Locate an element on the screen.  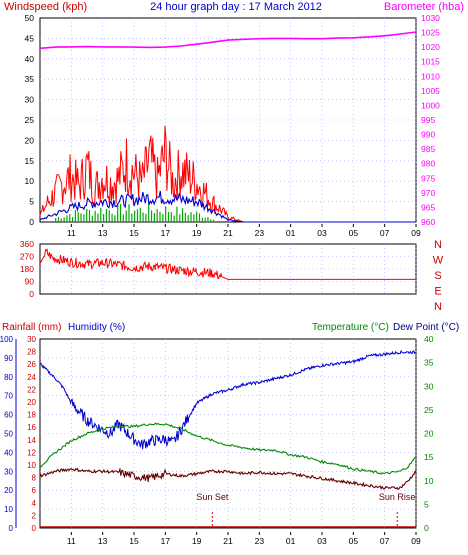
dir-ytick-label-1: 90 is located at coordinates (30, 282).